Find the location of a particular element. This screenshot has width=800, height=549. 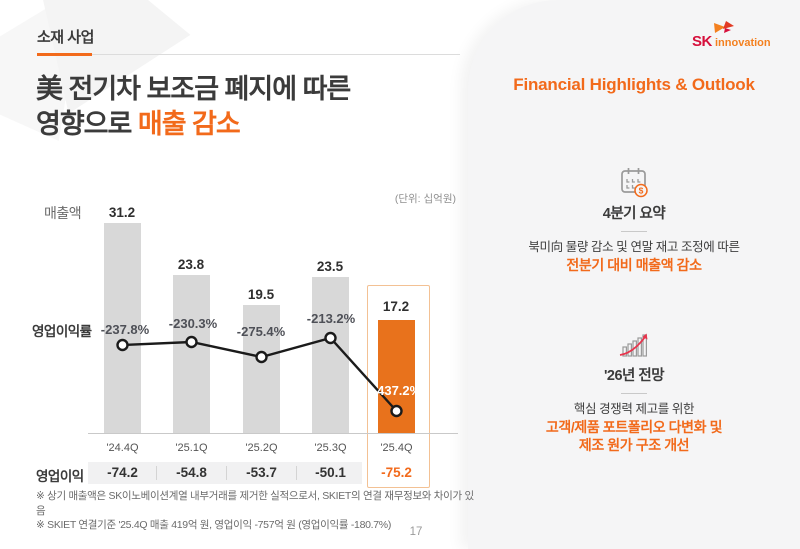

x-tick: '25.2Q is located at coordinates (261, 448).